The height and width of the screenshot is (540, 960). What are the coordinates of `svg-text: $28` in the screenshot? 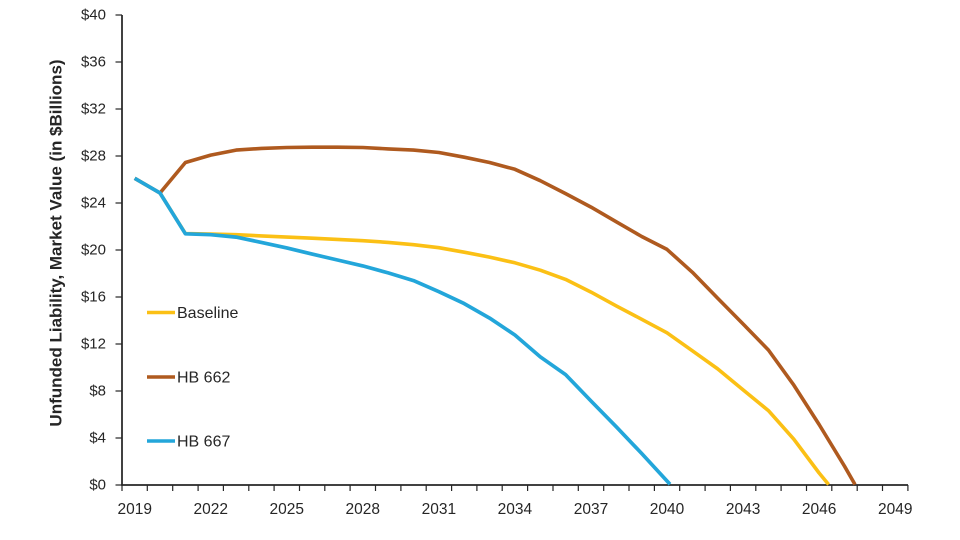 It's located at (93, 156).